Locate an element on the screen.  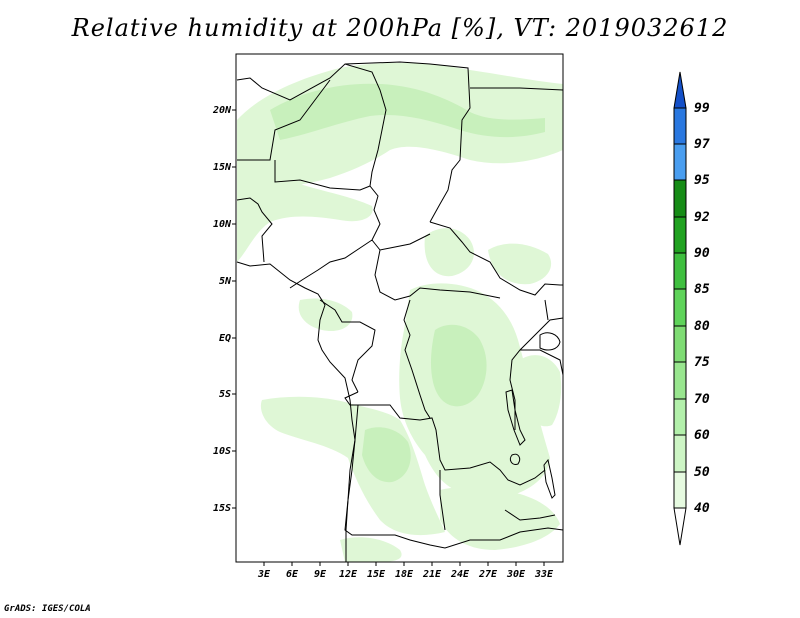
lon-tick-label: 15E is located at coordinates (376, 574).